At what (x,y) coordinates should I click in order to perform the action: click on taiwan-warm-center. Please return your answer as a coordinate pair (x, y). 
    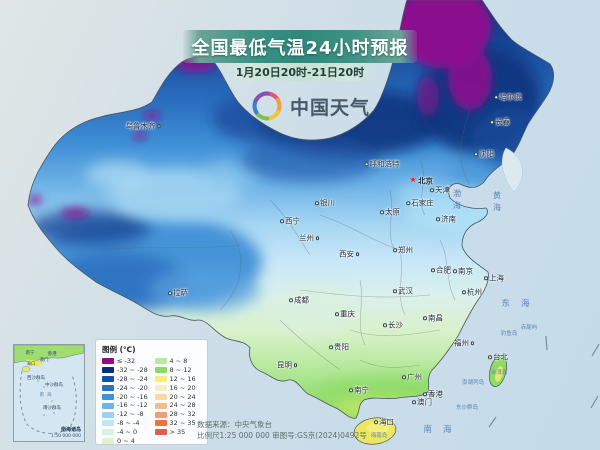
    Looking at the image, I should click on (499, 374).